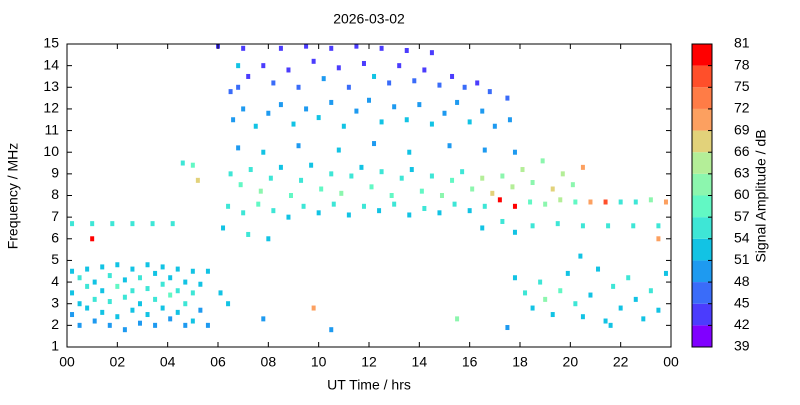 The height and width of the screenshot is (405, 800). I want to click on y-tick-label: 8, so click(55, 194).